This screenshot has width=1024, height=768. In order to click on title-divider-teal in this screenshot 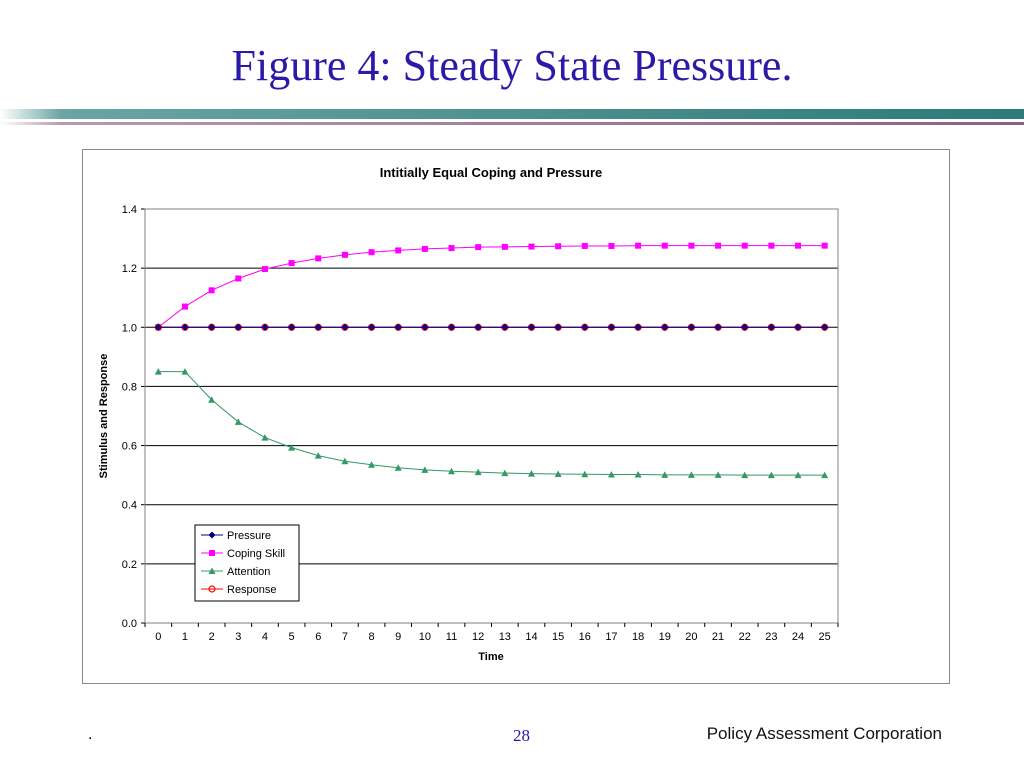, I will do `click(512, 114)`.